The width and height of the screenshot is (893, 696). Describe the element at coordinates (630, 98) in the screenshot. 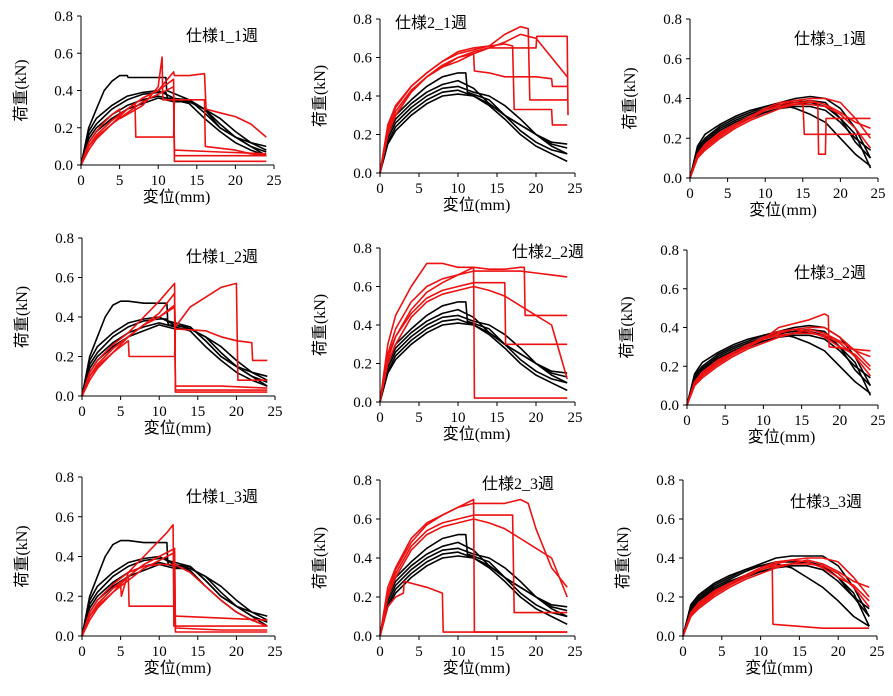

I see `y-axis-label: 荷重(kN)` at that location.